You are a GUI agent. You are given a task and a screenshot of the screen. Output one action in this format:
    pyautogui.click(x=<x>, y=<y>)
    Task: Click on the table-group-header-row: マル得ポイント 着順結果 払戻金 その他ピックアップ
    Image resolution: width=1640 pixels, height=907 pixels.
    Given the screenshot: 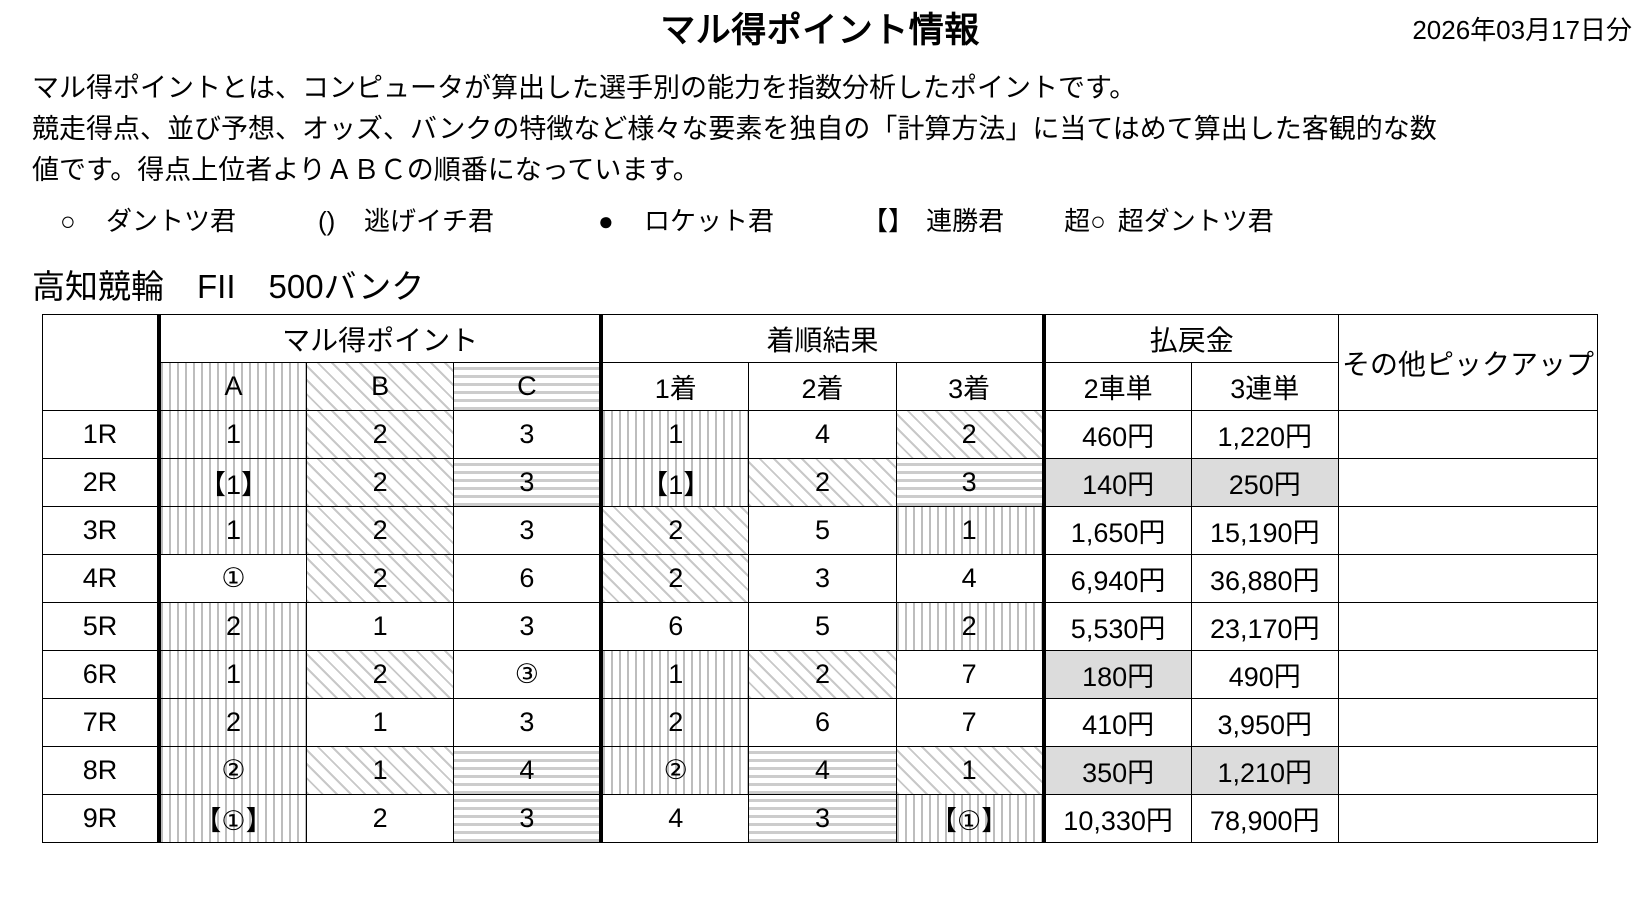 What is the action you would take?
    pyautogui.click(x=820, y=363)
    